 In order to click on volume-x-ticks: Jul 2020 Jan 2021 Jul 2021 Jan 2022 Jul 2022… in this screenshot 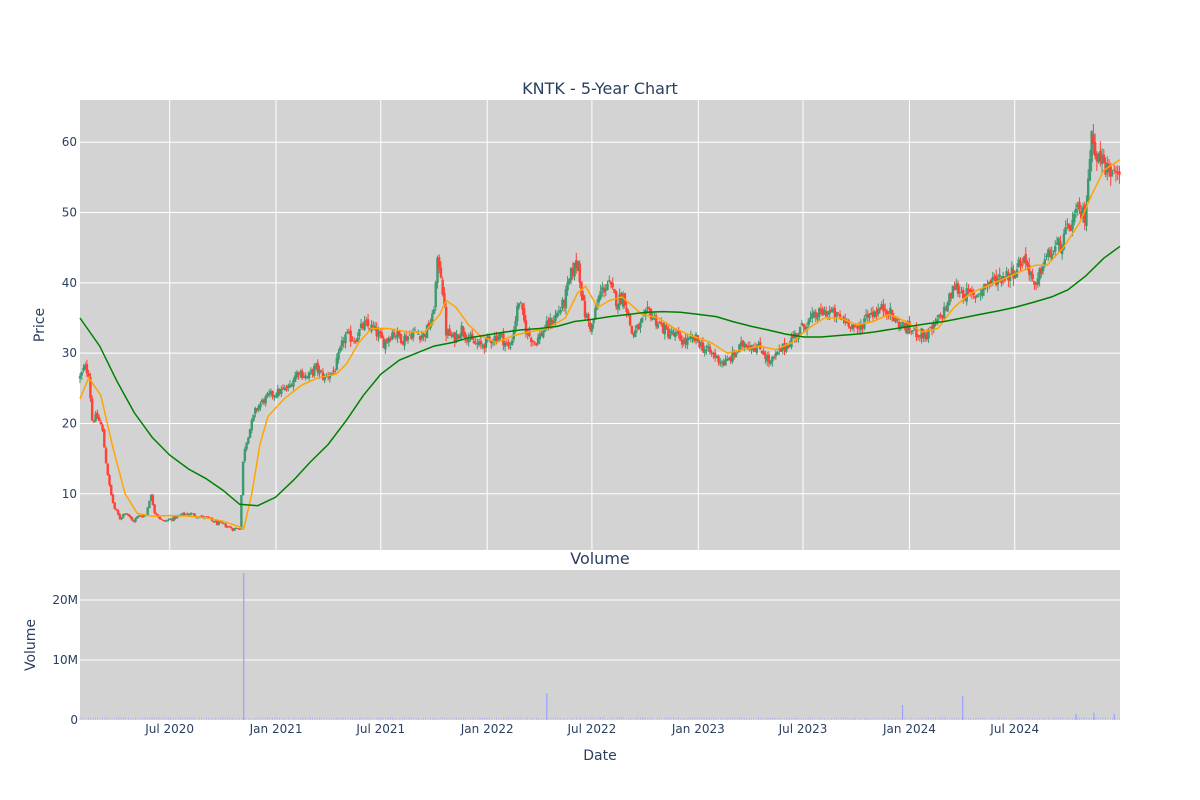, I will do `click(591, 729)`.